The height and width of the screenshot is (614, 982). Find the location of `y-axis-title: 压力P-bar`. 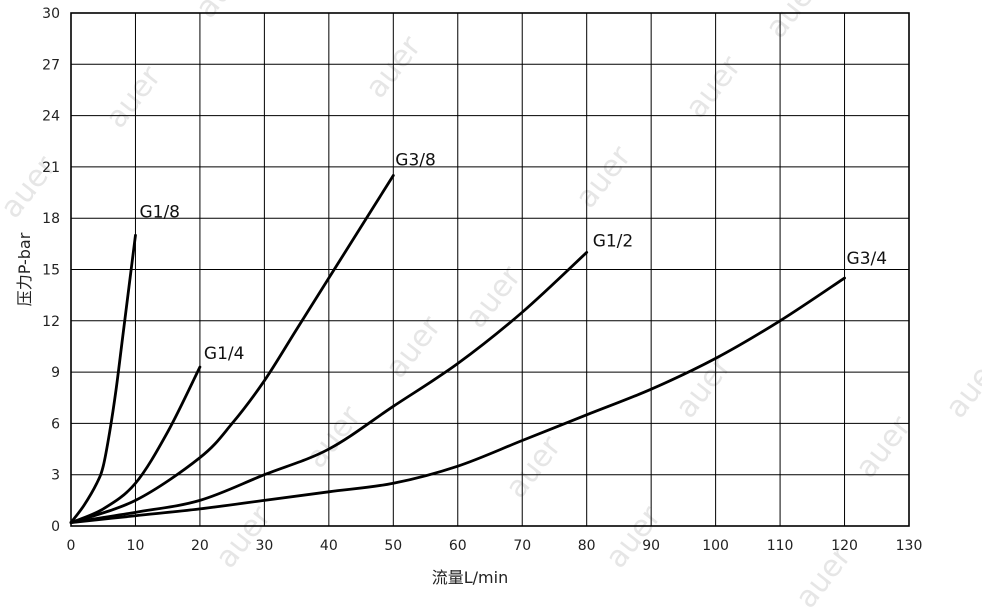

y-axis-title: 压力P-bar is located at coordinates (24, 269).